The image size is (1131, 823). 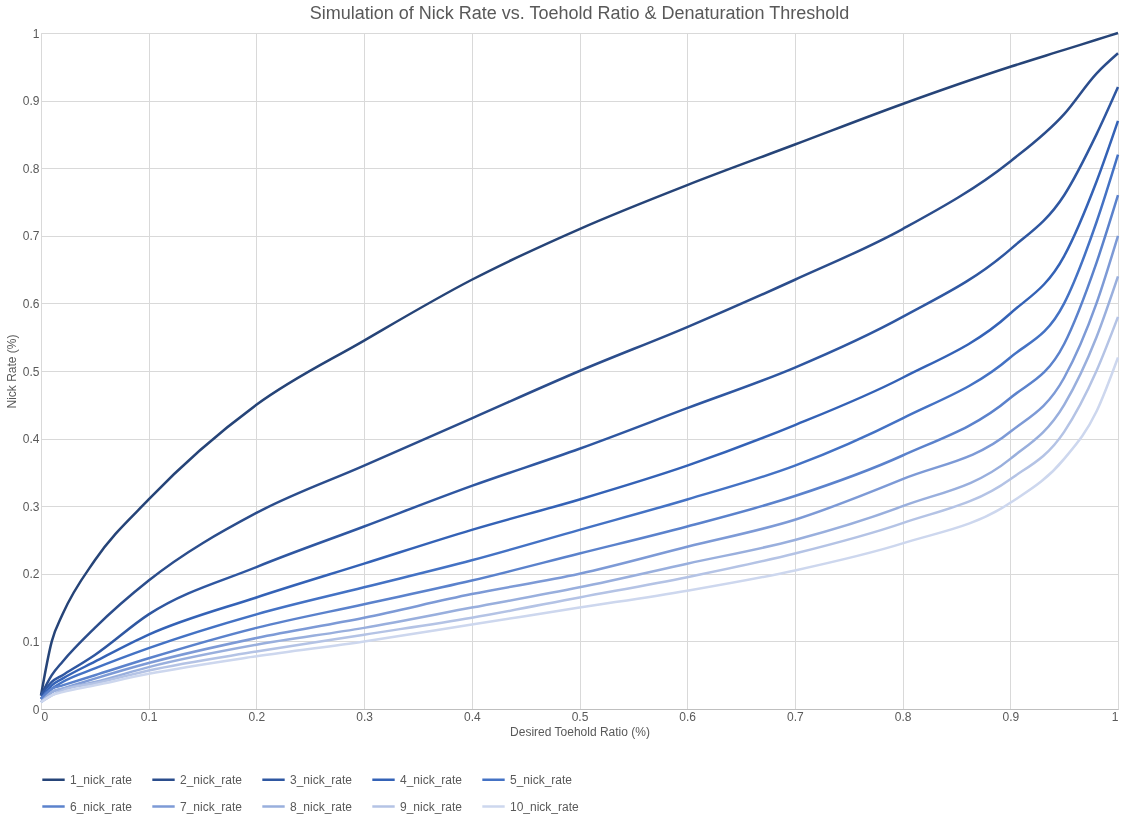 I want to click on x-tick-label: 0.4, so click(x=472, y=716).